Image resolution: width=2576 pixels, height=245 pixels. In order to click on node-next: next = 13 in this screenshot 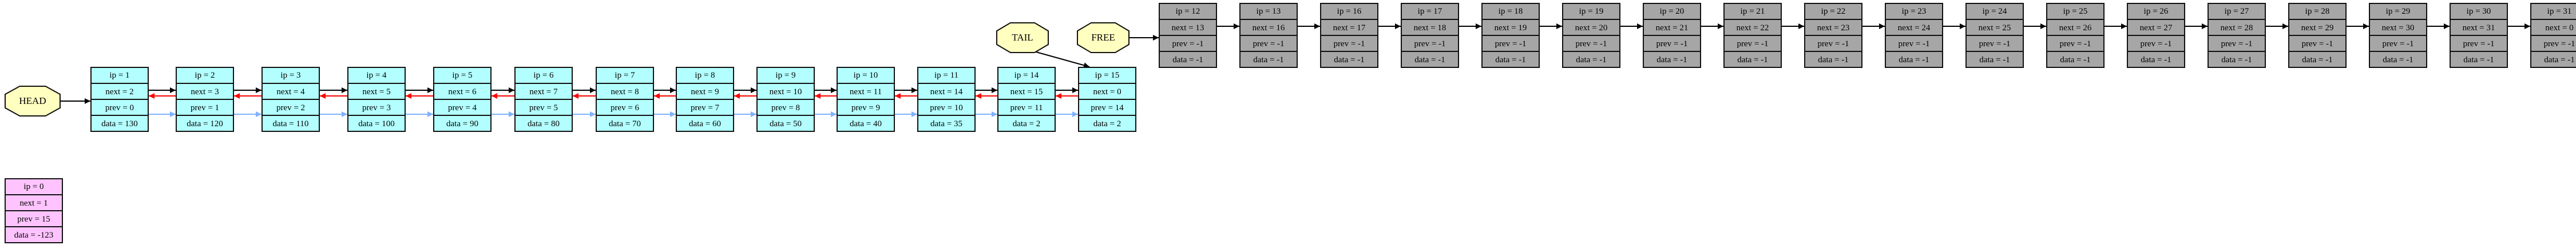, I will do `click(1188, 27)`.